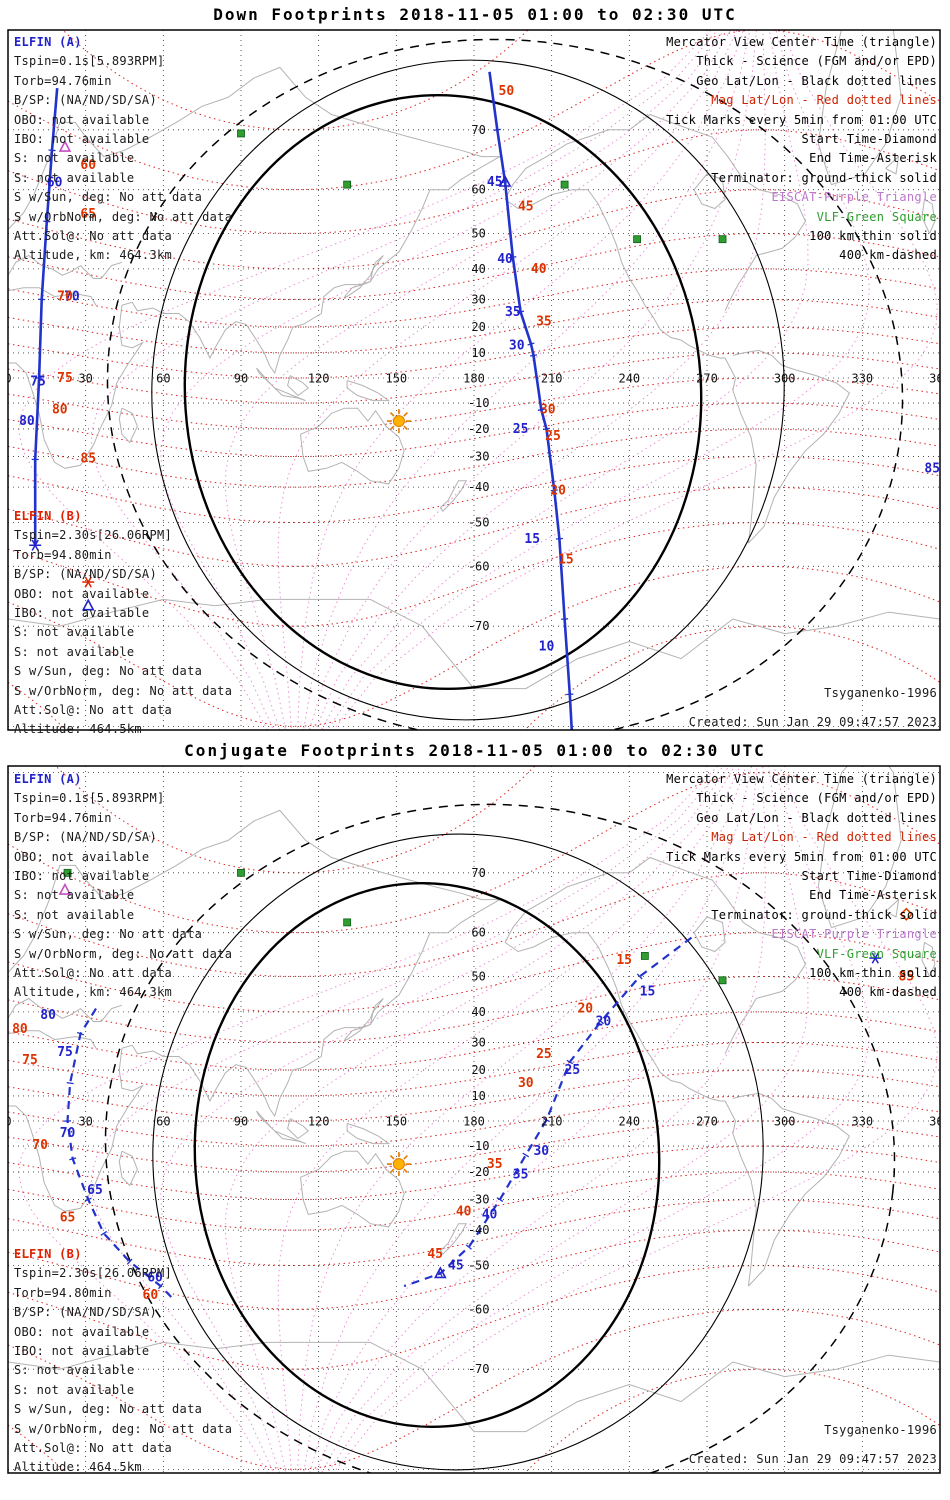 The height and width of the screenshot is (1500, 950). I want to click on track-maglat-label-red: 40, so click(464, 1211).